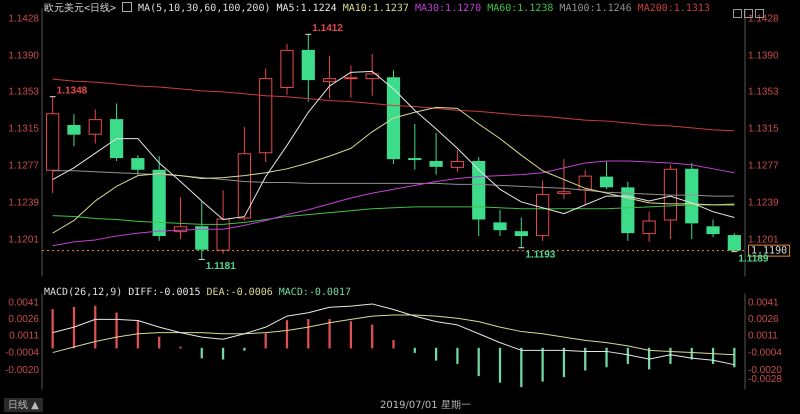 This screenshot has height=414, width=800. Describe the element at coordinates (764, 18) in the screenshot. I see `y2-tick-label: 1.1428` at that location.